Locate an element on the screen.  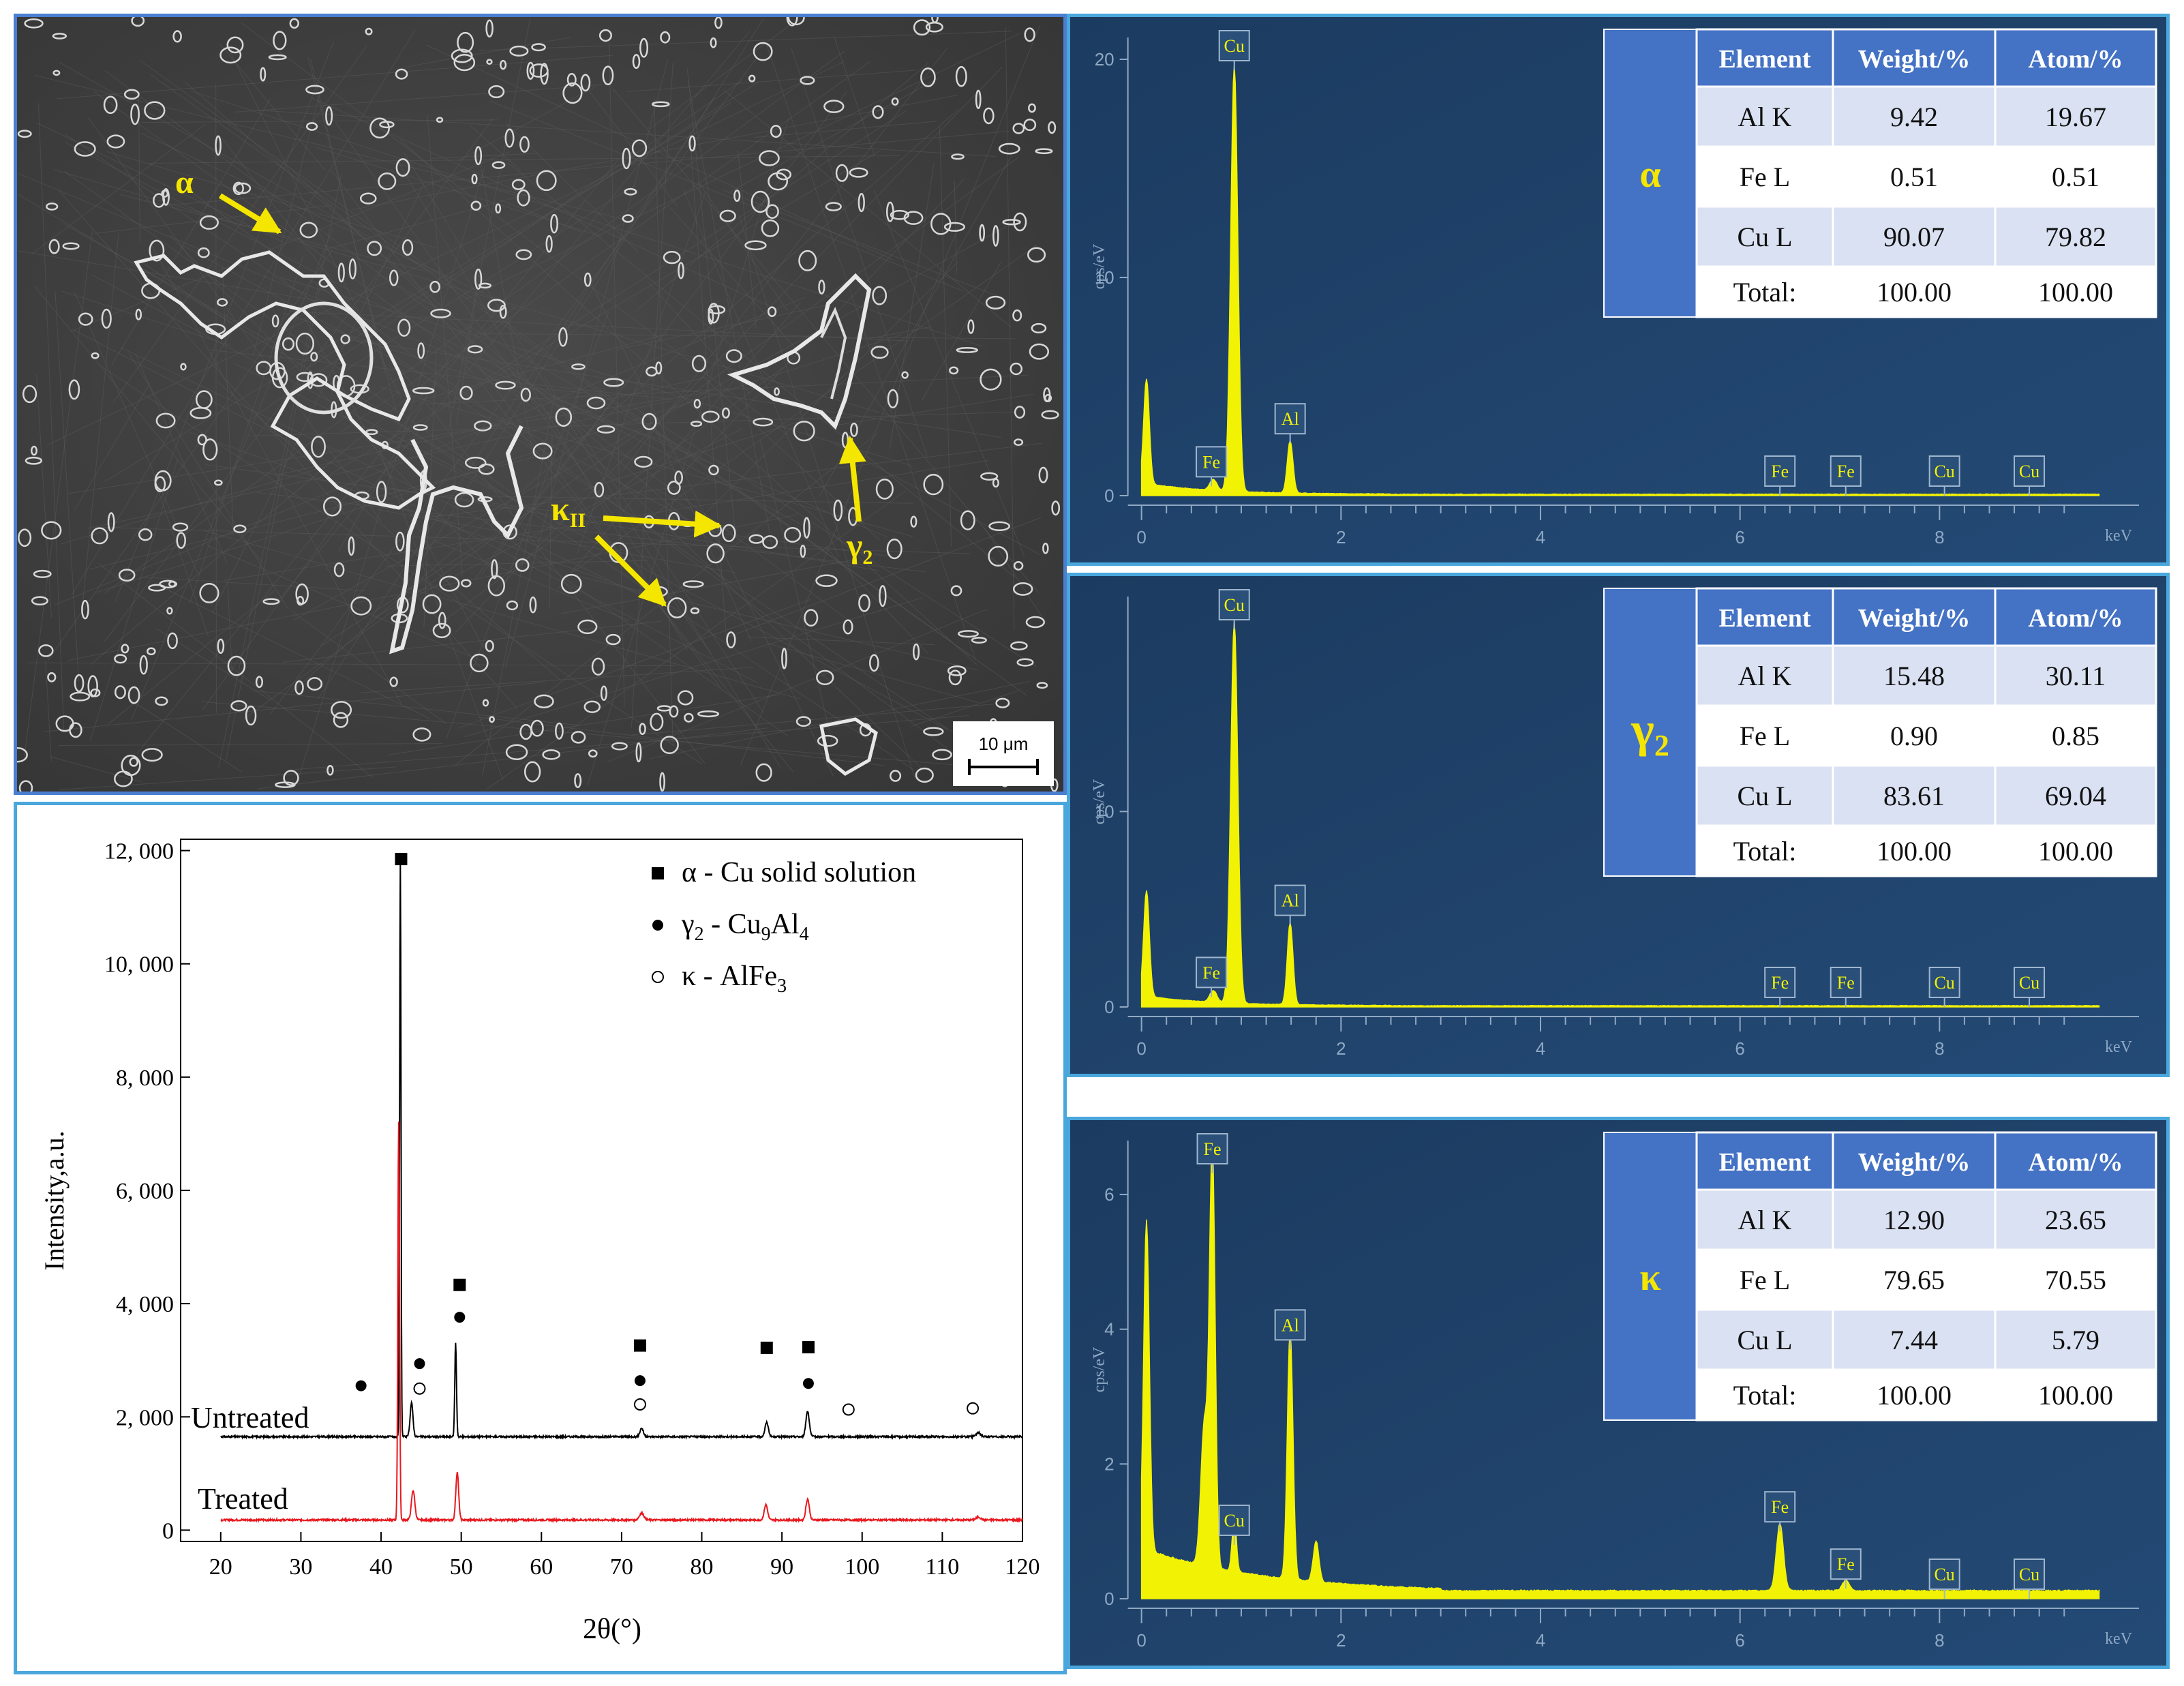
eds-peak-label: Cu is located at coordinates (2030, 476).